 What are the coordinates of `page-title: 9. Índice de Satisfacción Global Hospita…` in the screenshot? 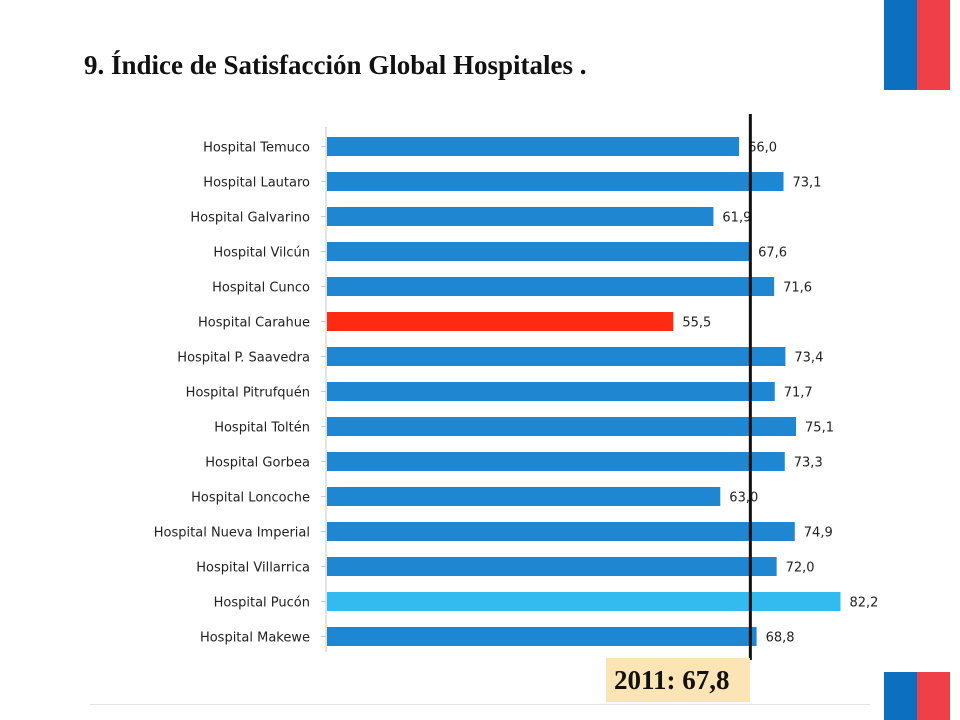 It's located at (335, 65).